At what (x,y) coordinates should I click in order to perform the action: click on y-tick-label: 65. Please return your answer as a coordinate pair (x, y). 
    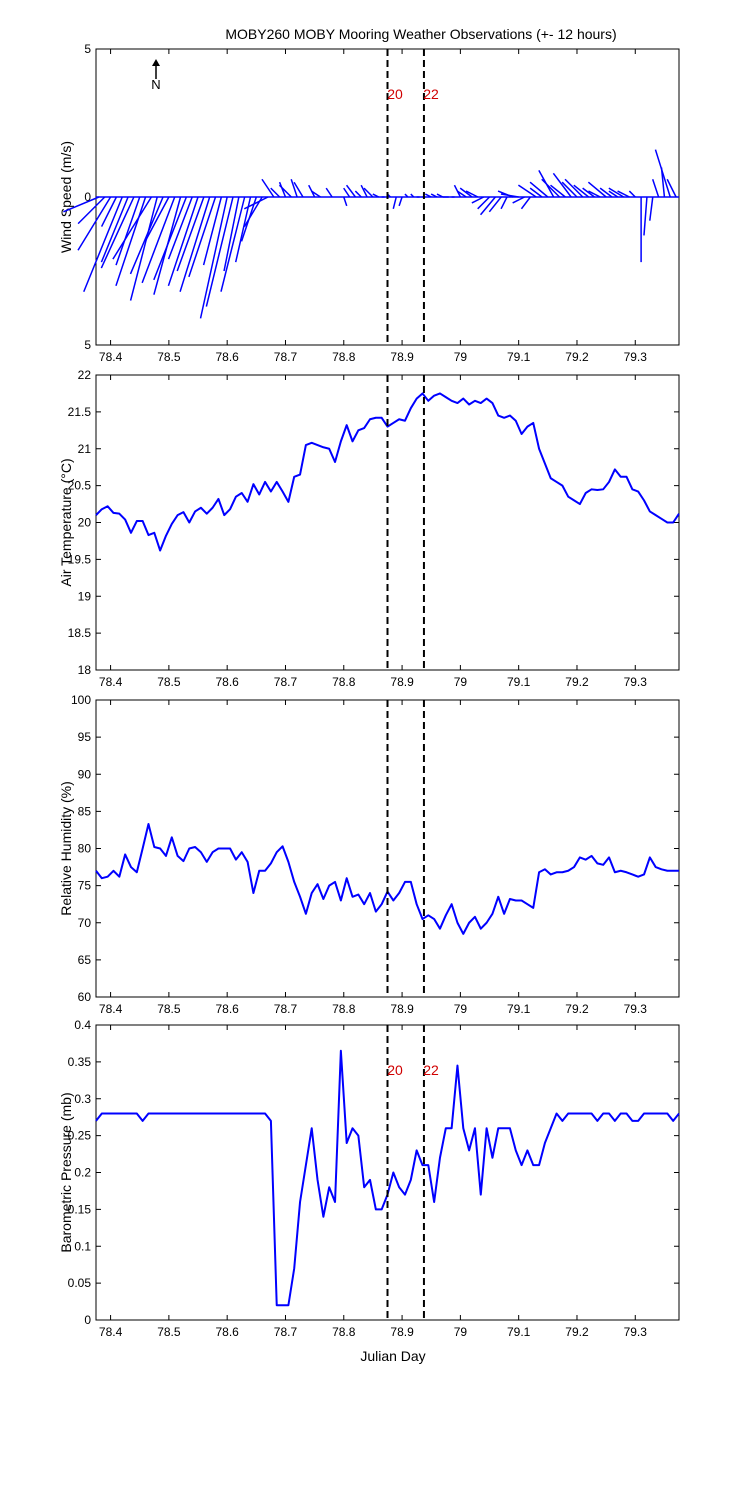
    Looking at the image, I should click on (85, 960).